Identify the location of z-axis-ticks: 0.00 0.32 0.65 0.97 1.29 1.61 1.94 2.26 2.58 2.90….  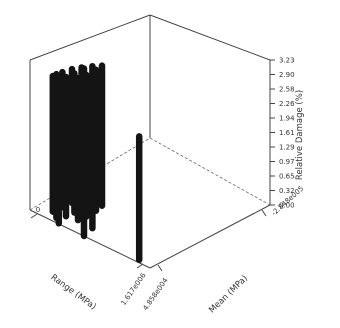
(282, 133).